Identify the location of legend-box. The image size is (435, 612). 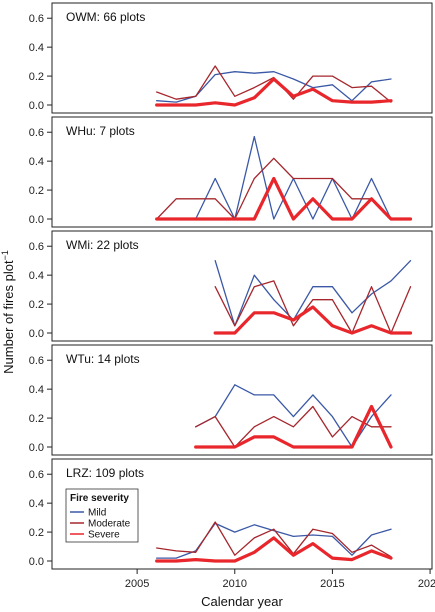
(102, 515).